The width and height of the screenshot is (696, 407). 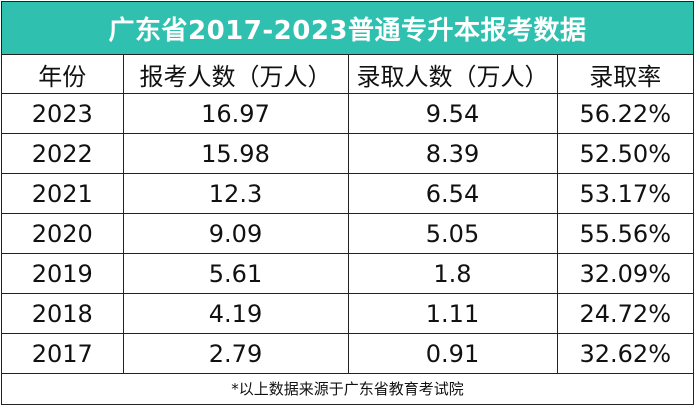 What do you see at coordinates (63, 233) in the screenshot?
I see `cell-year: 2020` at bounding box center [63, 233].